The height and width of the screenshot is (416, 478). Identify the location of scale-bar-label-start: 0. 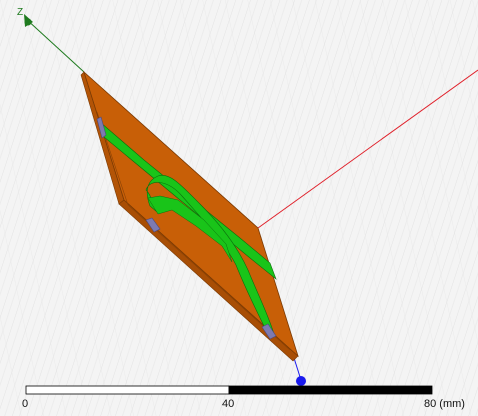
(25, 404).